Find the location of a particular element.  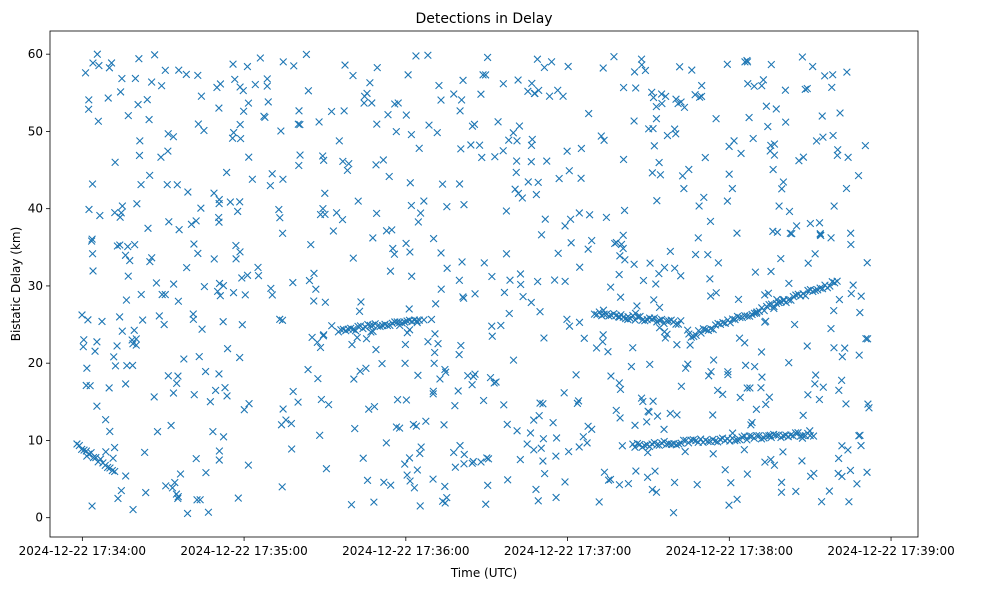

y-tick-label: 60 is located at coordinates (35, 54).